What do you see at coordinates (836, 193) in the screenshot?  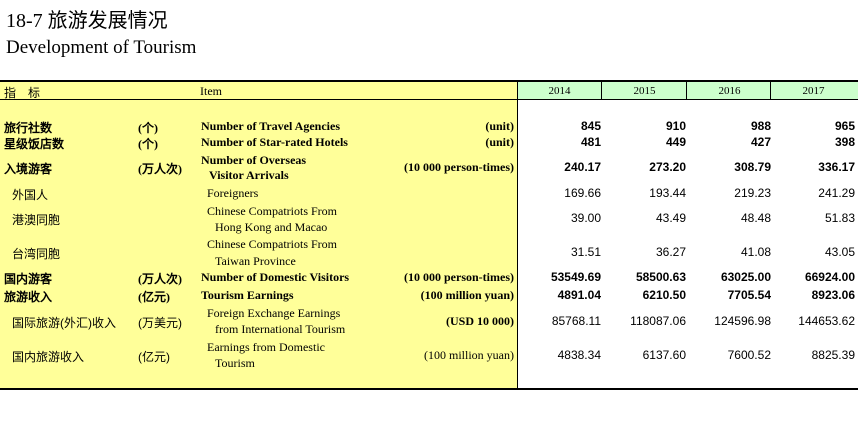 I see `value-cell: 241.29` at bounding box center [836, 193].